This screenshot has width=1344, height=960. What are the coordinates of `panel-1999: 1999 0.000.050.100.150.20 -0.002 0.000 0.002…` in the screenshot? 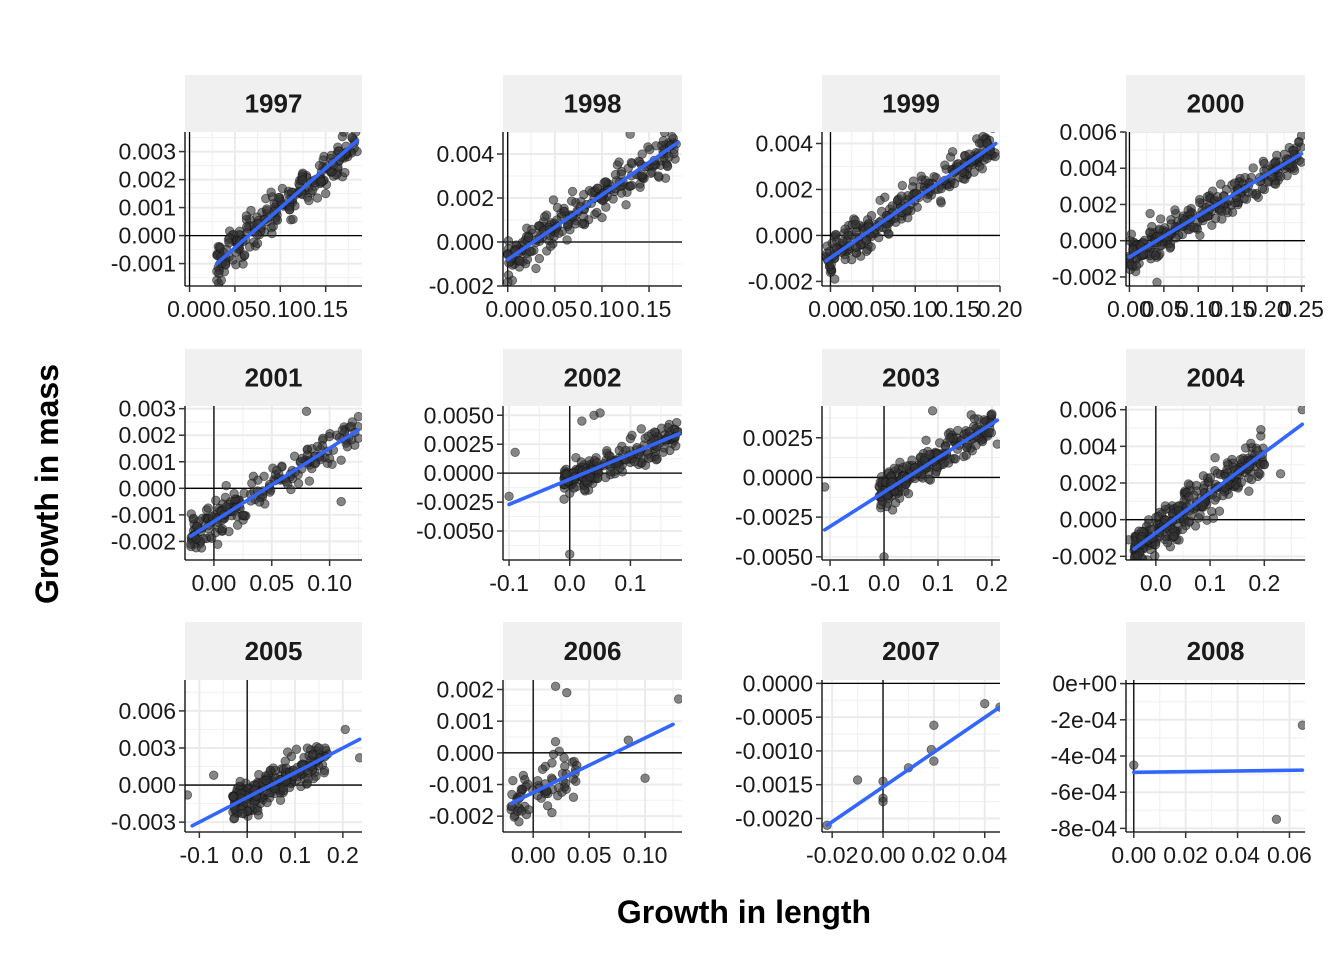 It's located at (885, 198).